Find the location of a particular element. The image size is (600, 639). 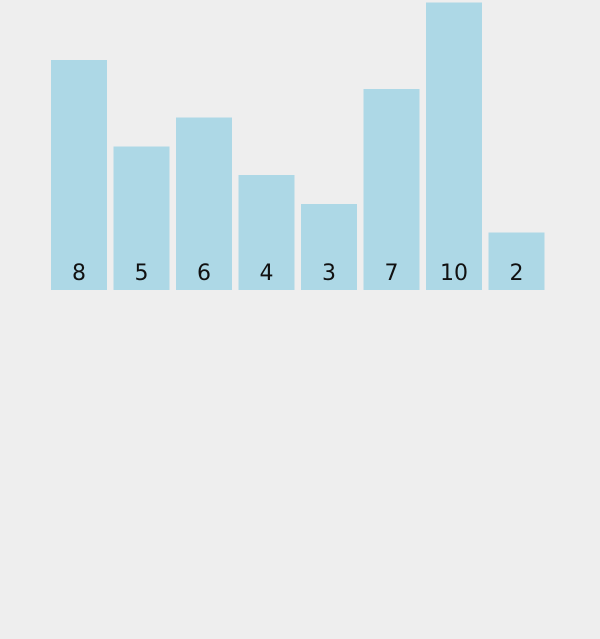

bar-value-label-4: 4 is located at coordinates (267, 273).